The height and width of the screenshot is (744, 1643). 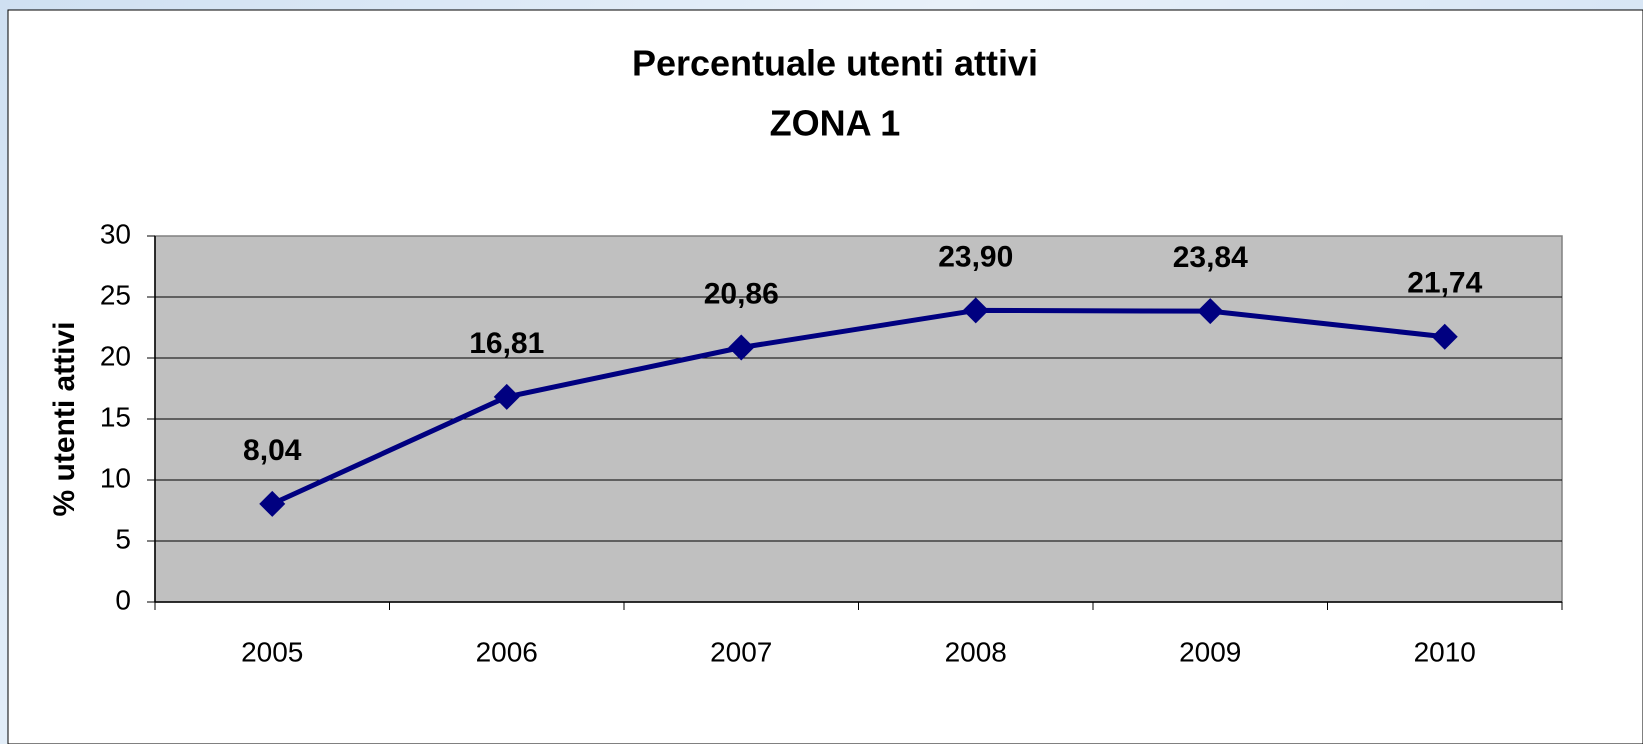 What do you see at coordinates (115, 233) in the screenshot?
I see `y-tick-label: 30` at bounding box center [115, 233].